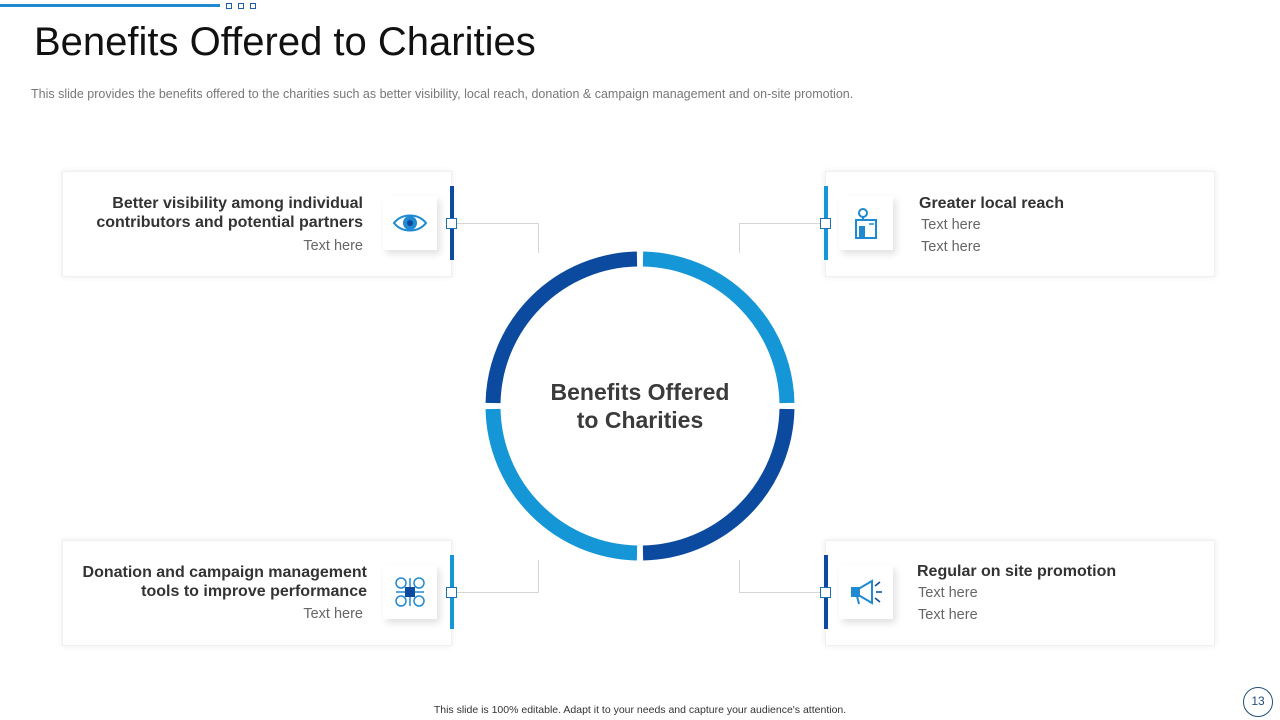 The height and width of the screenshot is (720, 1280). Describe the element at coordinates (780, 238) in the screenshot. I see `connector-top-right` at that location.